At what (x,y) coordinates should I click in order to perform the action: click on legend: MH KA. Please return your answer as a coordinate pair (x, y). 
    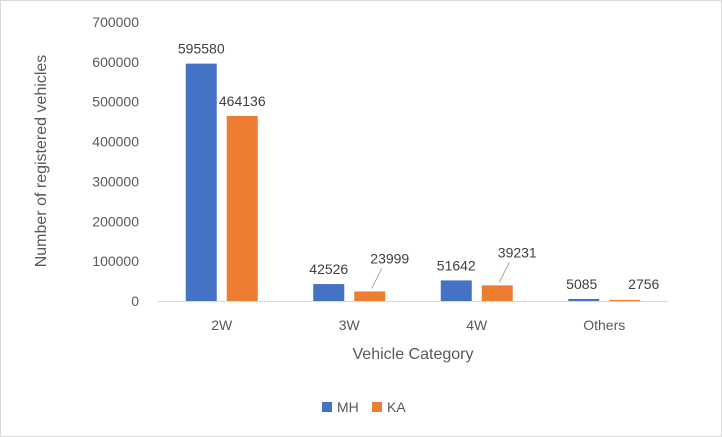
    Looking at the image, I should click on (364, 407).